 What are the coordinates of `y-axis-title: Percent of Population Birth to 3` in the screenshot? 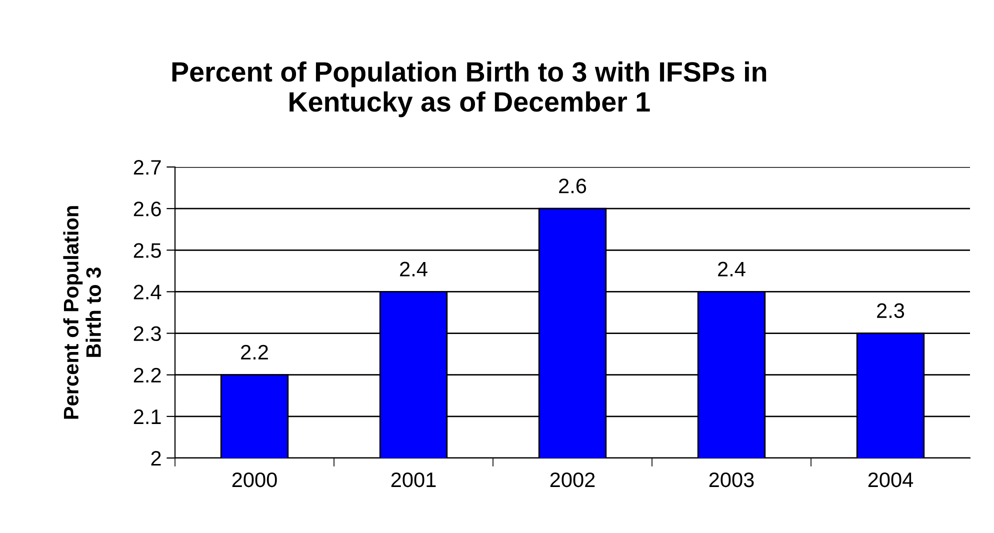 It's located at (82, 312).